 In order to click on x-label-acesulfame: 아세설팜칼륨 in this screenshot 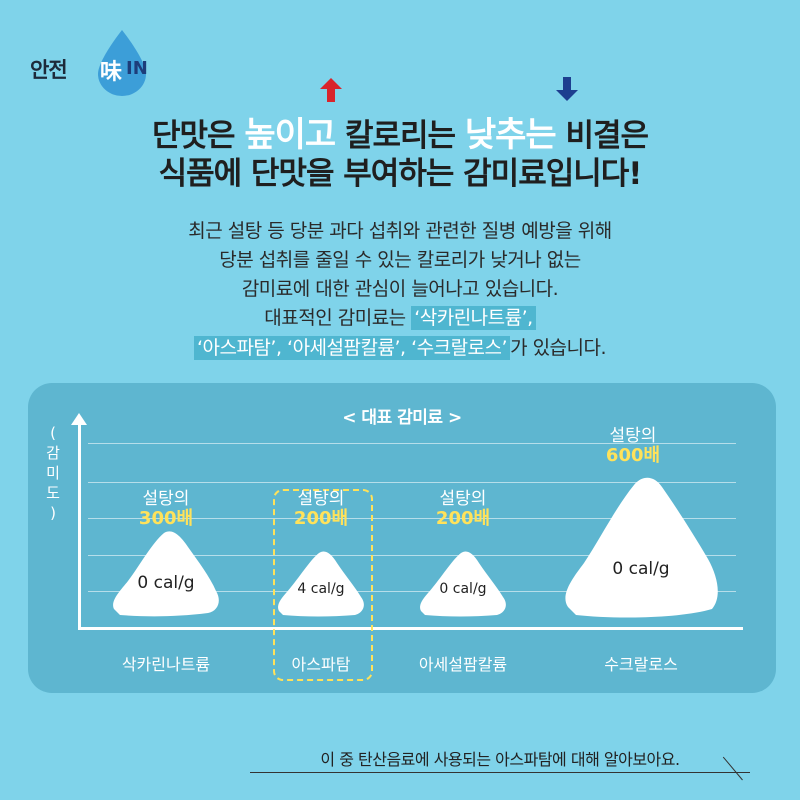, I will do `click(463, 664)`.